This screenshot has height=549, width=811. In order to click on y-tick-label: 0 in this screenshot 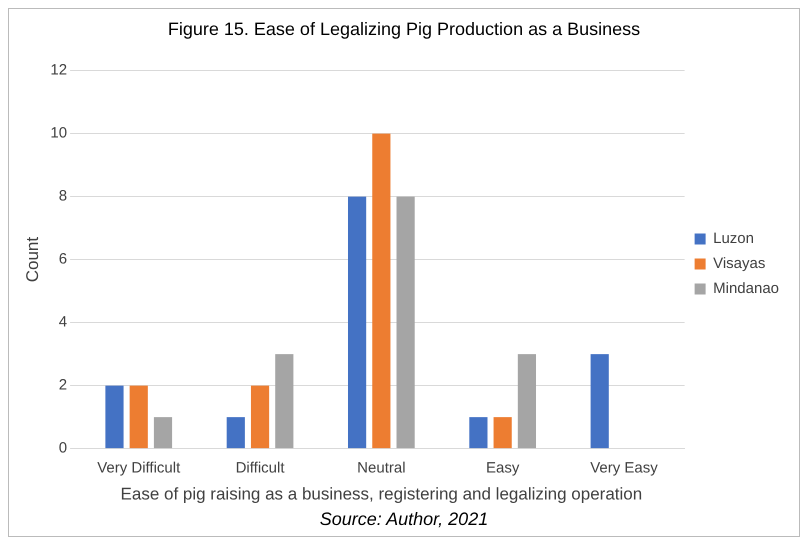, I will do `click(63, 448)`.